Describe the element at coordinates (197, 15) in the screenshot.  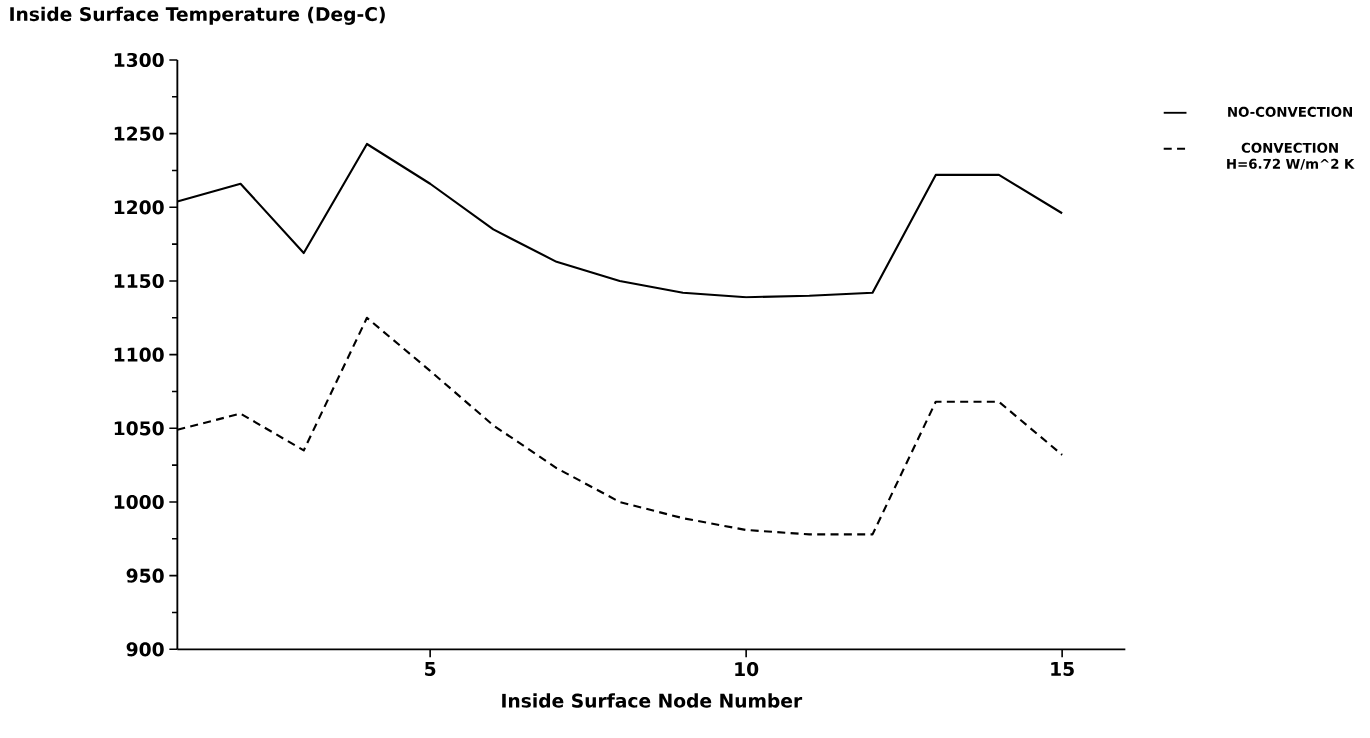
I see `y-axis-title: Inside Surface Temperature (Deg-C)` at that location.